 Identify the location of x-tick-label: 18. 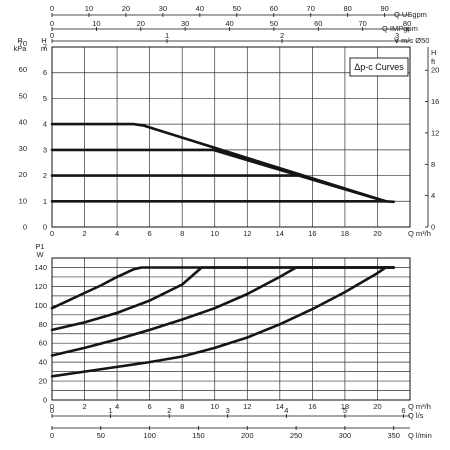
(345, 233).